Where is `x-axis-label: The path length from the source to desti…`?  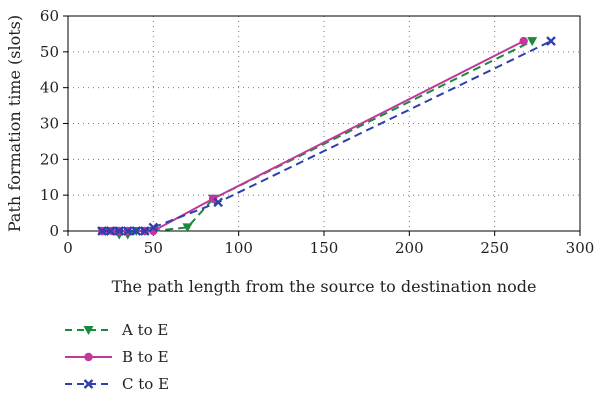 x-axis-label: The path length from the source to desti… is located at coordinates (324, 286).